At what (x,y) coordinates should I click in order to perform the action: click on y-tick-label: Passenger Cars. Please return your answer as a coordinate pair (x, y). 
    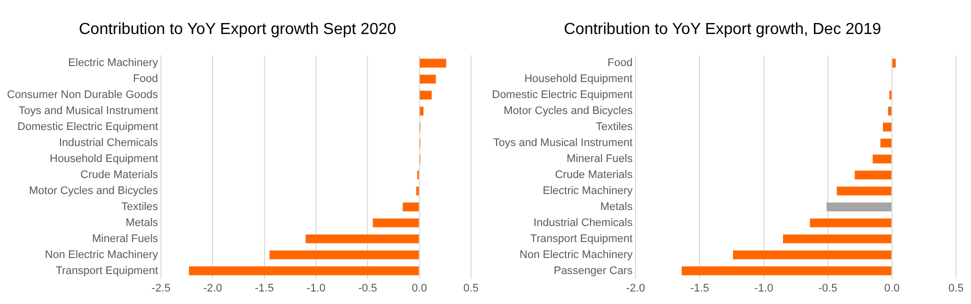
    Looking at the image, I should click on (594, 270).